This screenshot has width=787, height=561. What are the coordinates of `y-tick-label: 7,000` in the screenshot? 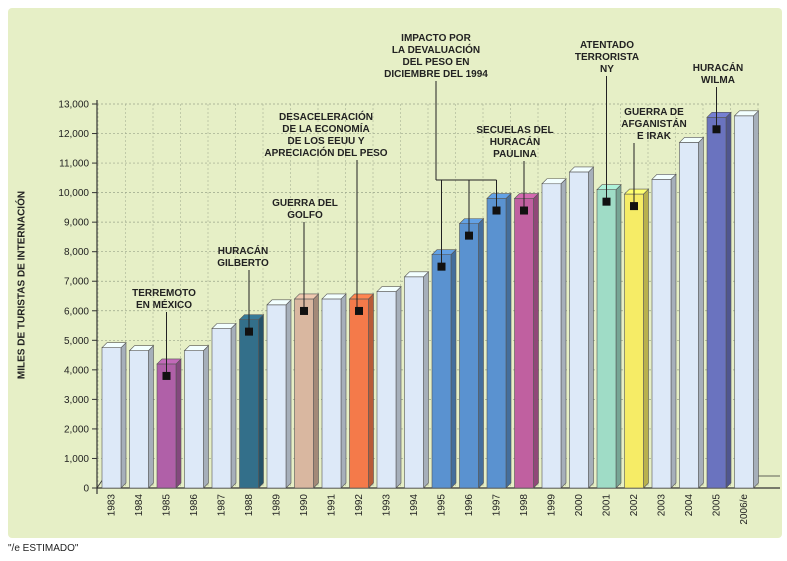 It's located at (76, 282).